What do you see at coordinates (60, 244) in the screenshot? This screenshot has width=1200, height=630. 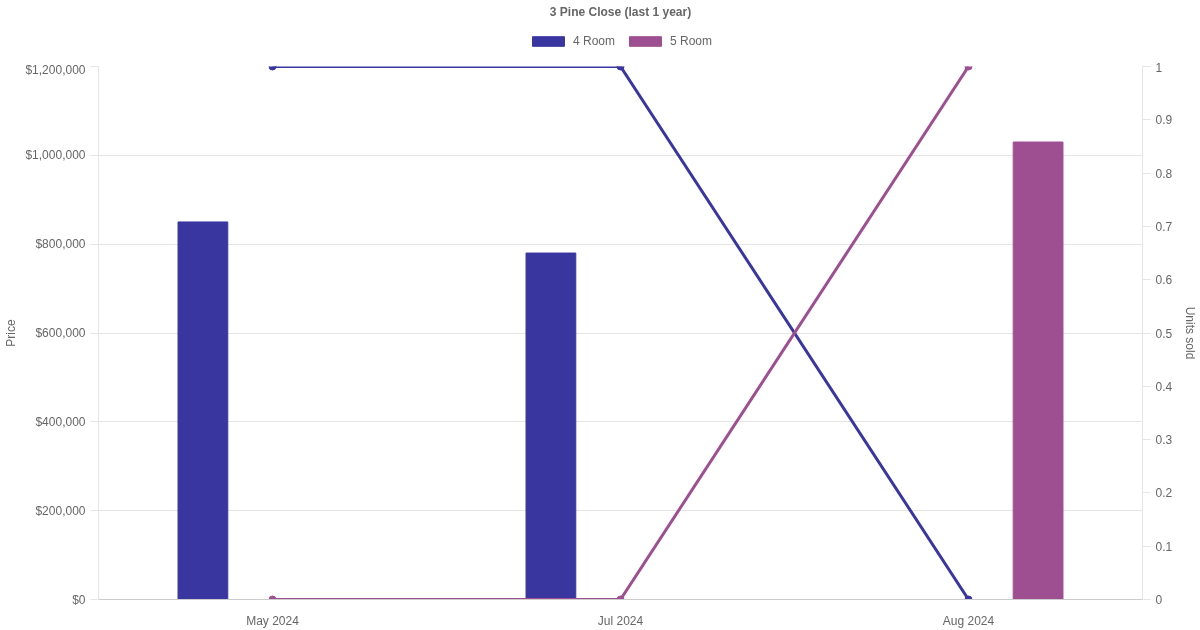 I see `y-tick-label: $800,000` at bounding box center [60, 244].